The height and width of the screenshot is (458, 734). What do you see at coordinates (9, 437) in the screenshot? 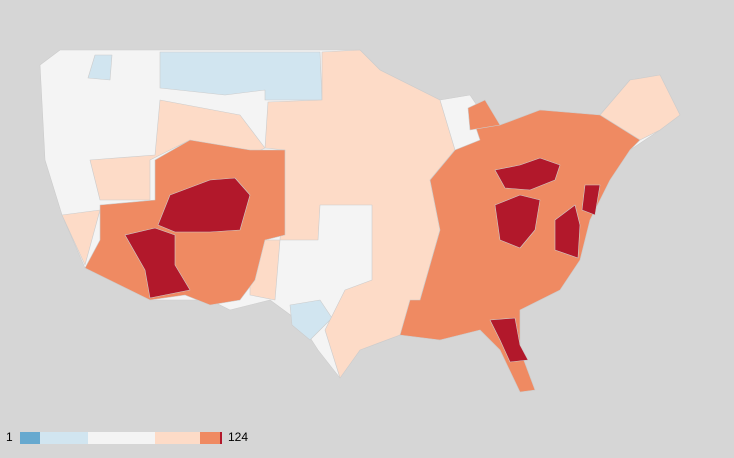
I see `legend-min: 1` at bounding box center [9, 437].